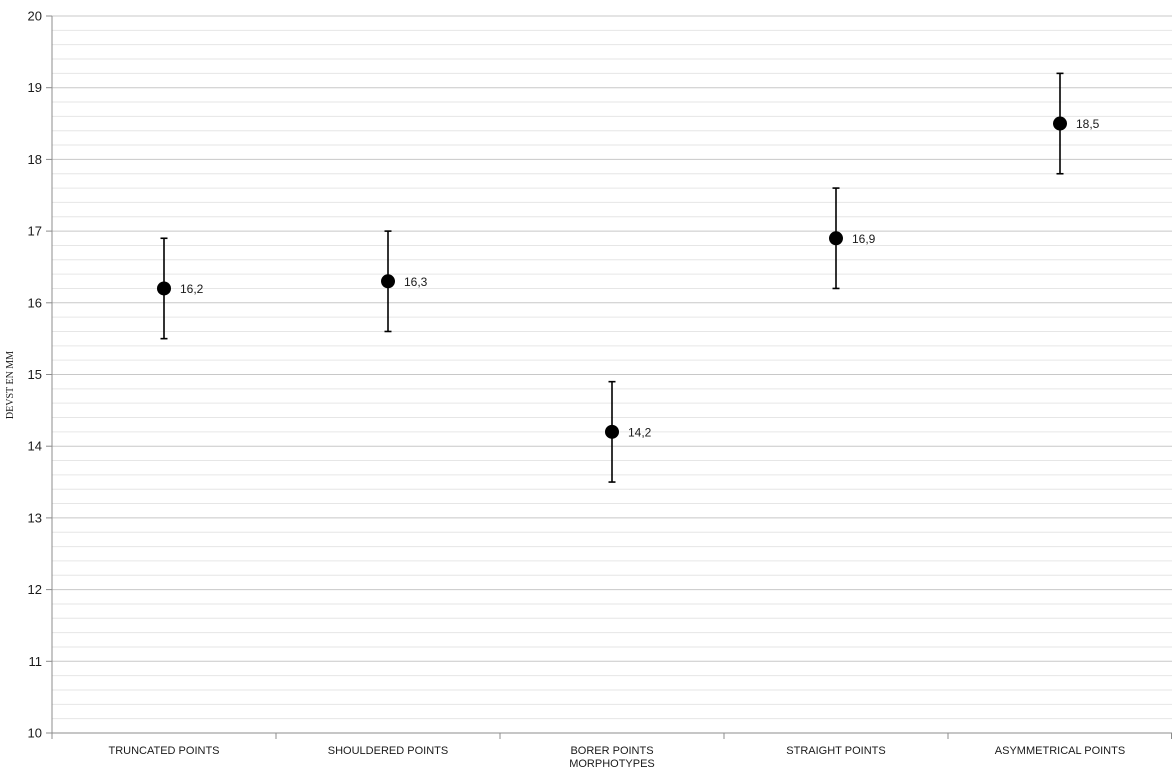 The image size is (1172, 776). Describe the element at coordinates (35, 733) in the screenshot. I see `y-tick-label: 10` at that location.